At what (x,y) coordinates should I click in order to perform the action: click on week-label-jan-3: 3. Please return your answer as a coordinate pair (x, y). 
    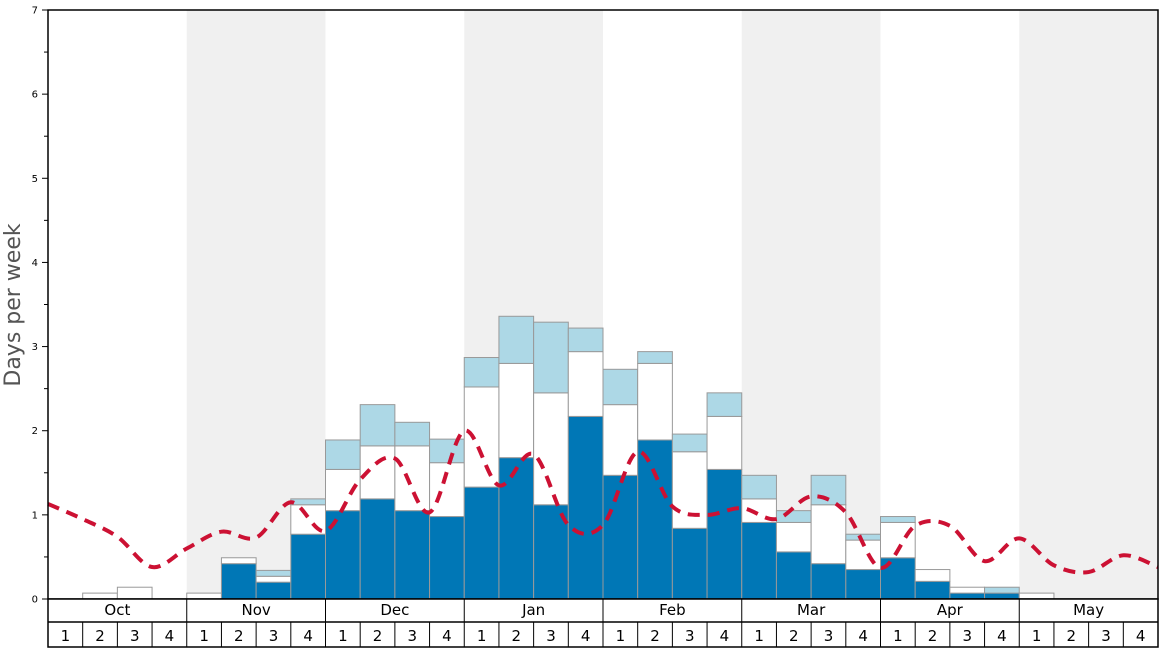
    Looking at the image, I should click on (551, 636).